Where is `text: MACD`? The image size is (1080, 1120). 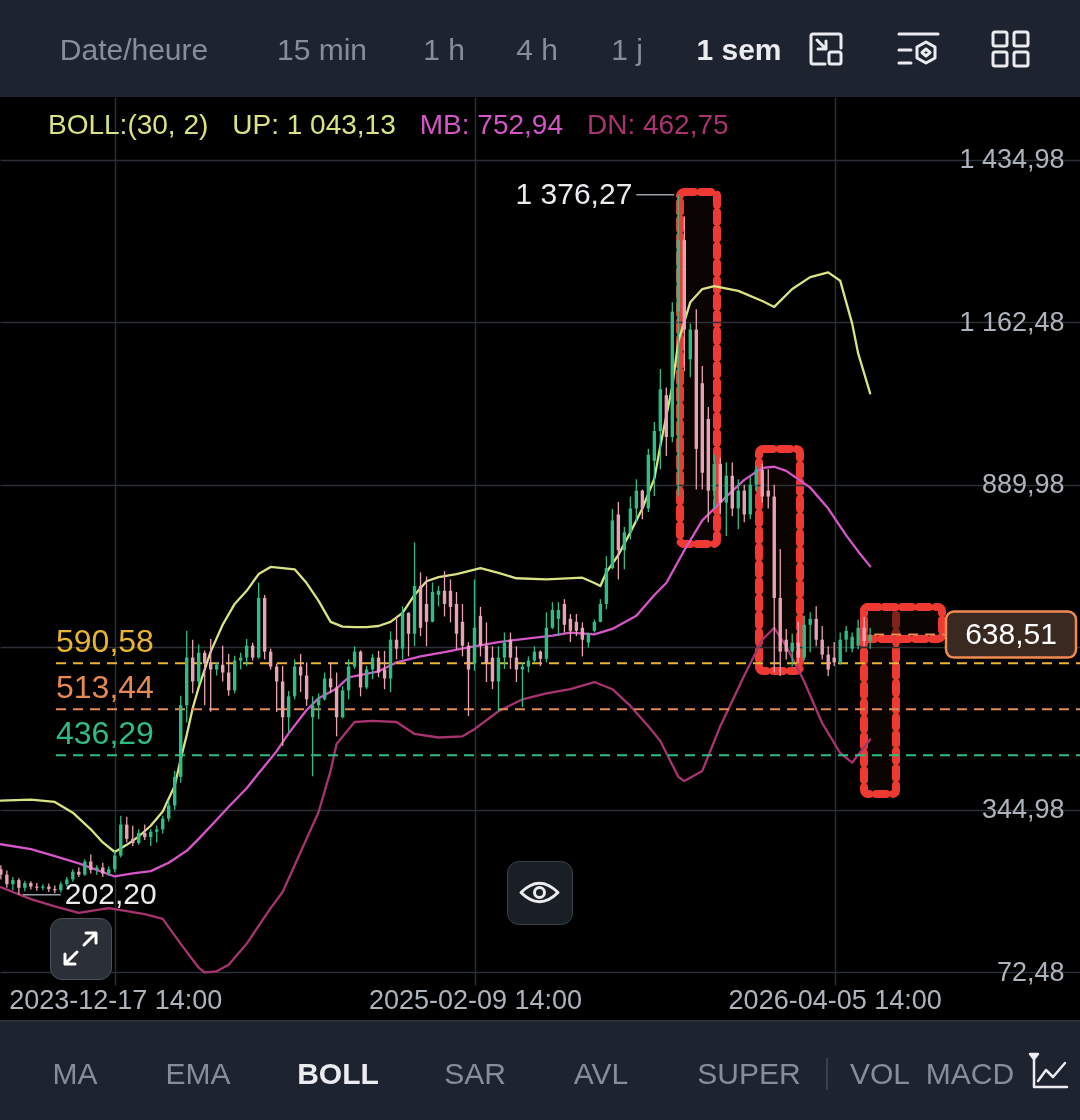
text: MACD is located at coordinates (970, 1073).